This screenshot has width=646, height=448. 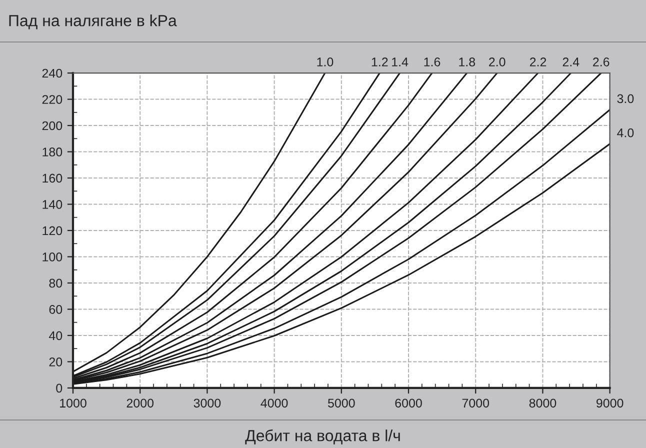 What do you see at coordinates (625, 99) in the screenshot?
I see `series-label: 3.0` at bounding box center [625, 99].